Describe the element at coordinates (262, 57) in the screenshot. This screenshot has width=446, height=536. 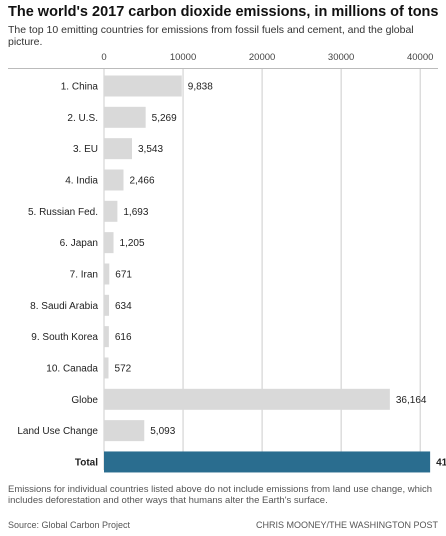
I see `x-tick-label: 20000` at that location.